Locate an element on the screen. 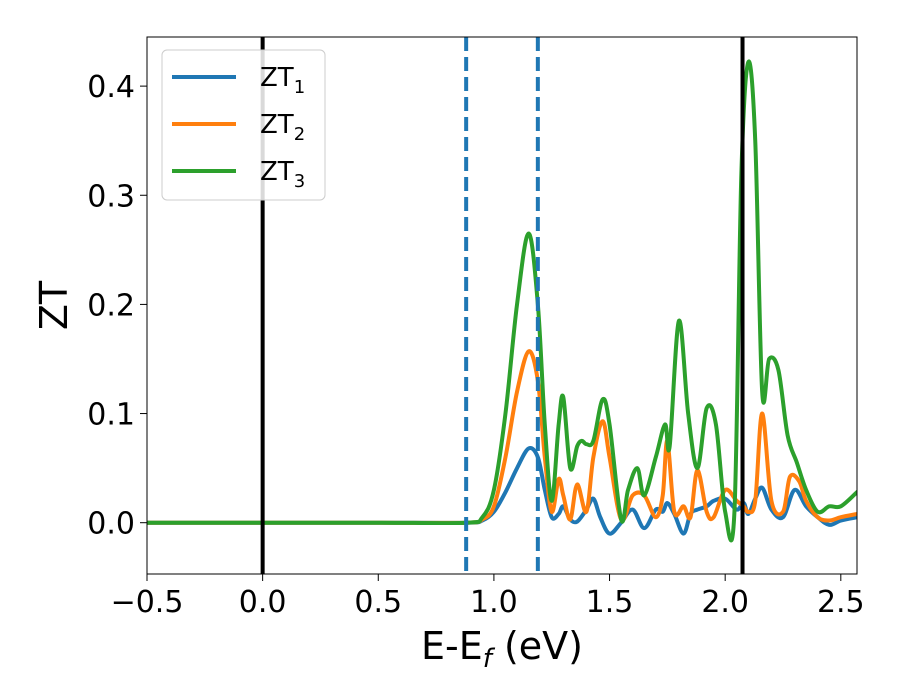  legend-label-3: ZT3 is located at coordinates (282, 174).